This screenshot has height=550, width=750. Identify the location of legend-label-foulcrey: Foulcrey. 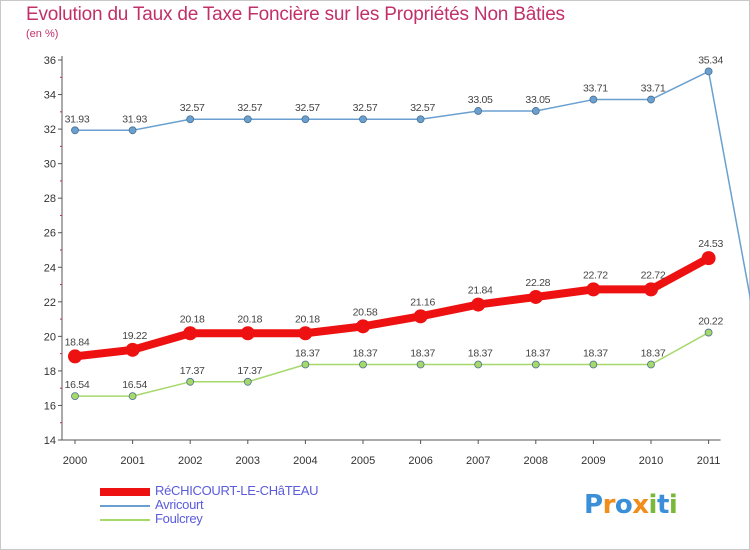
(179, 518).